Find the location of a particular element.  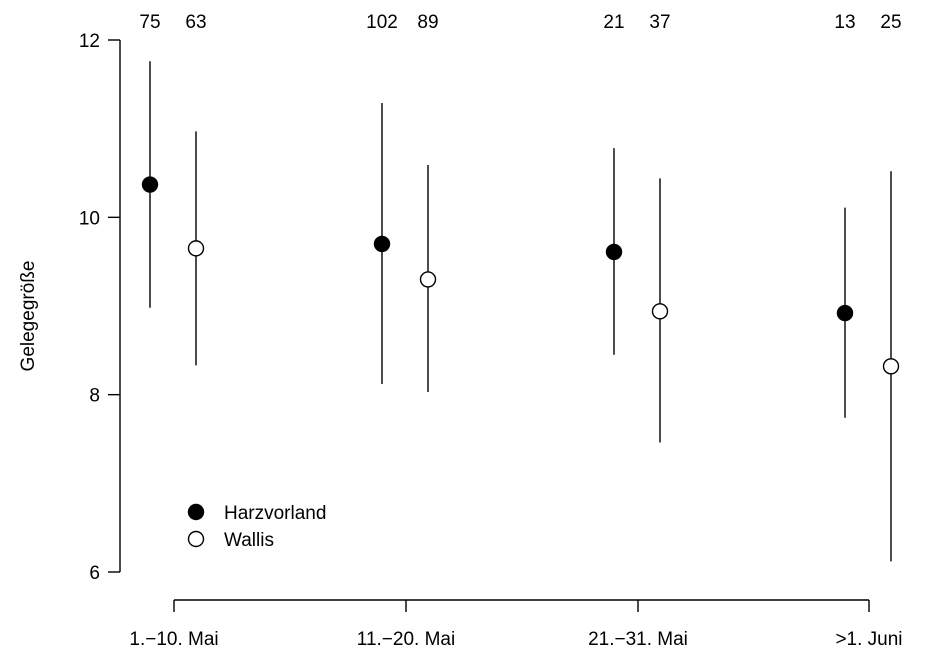

y-tick-label: 6 is located at coordinates (94, 573).